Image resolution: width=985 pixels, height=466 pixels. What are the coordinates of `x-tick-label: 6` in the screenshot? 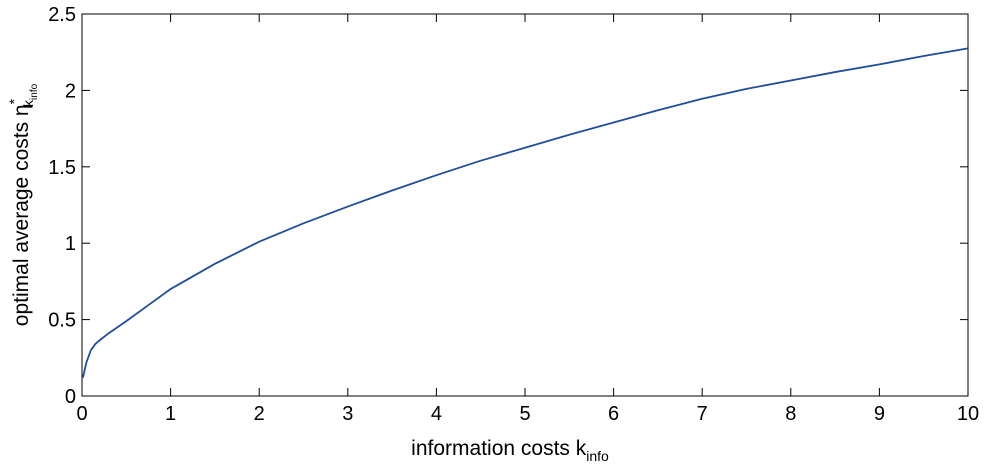 It's located at (613, 414).